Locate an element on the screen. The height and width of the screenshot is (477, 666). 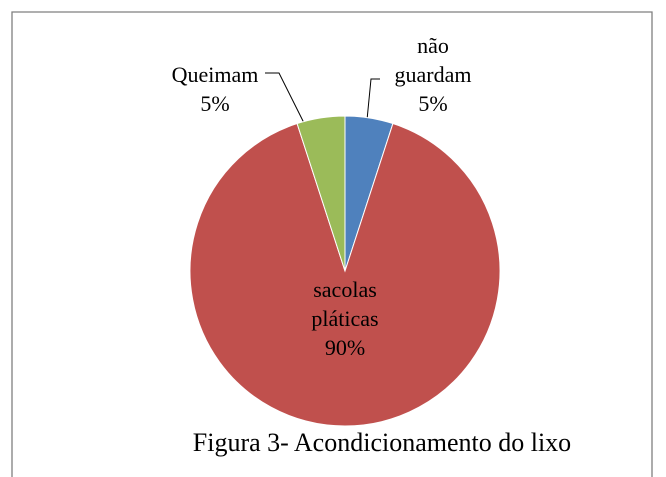
value-label: 90% is located at coordinates (345, 347).